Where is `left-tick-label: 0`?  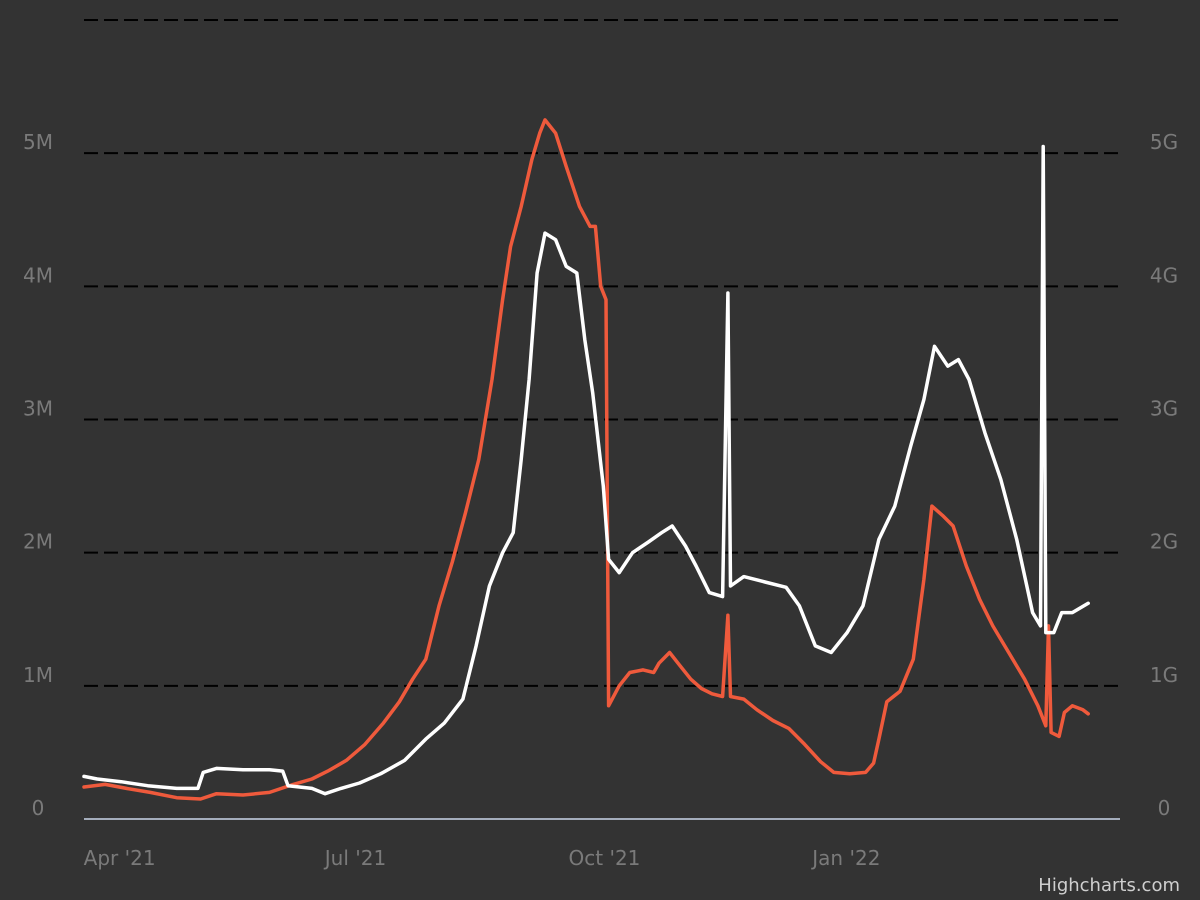
left-tick-label: 0 is located at coordinates (38, 808).